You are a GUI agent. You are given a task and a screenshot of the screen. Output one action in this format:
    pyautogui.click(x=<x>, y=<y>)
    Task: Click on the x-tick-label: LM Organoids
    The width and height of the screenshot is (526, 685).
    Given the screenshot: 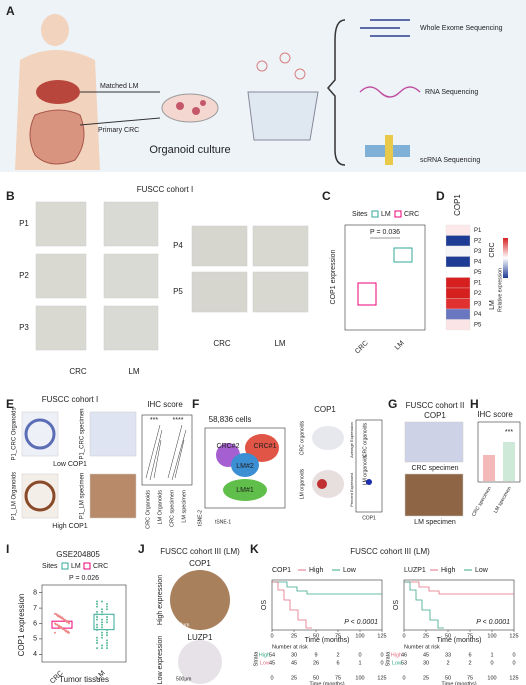 What is the action you would take?
    pyautogui.click(x=160, y=507)
    